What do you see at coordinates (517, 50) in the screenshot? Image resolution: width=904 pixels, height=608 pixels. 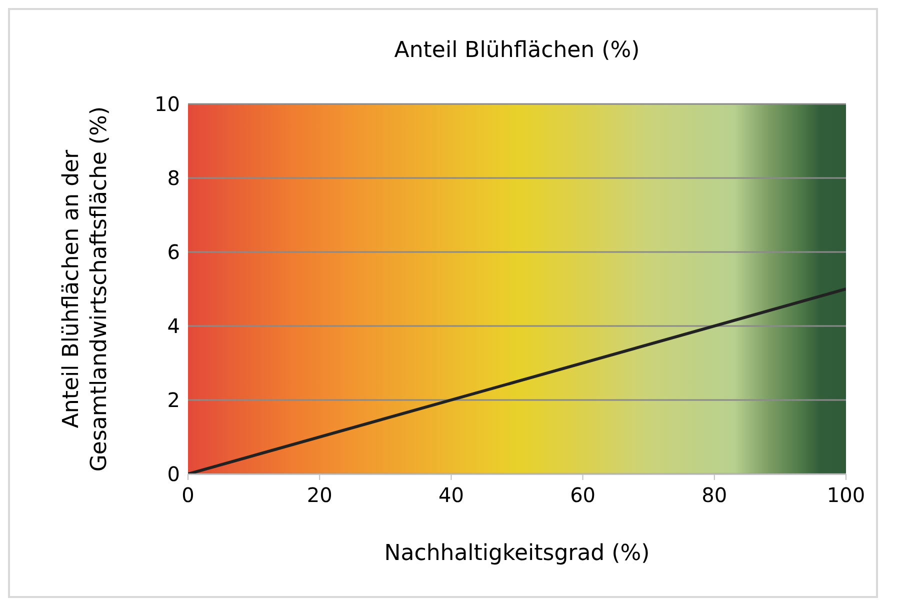 I see `chart-title: Anteil Blühflächen (%)` at bounding box center [517, 50].